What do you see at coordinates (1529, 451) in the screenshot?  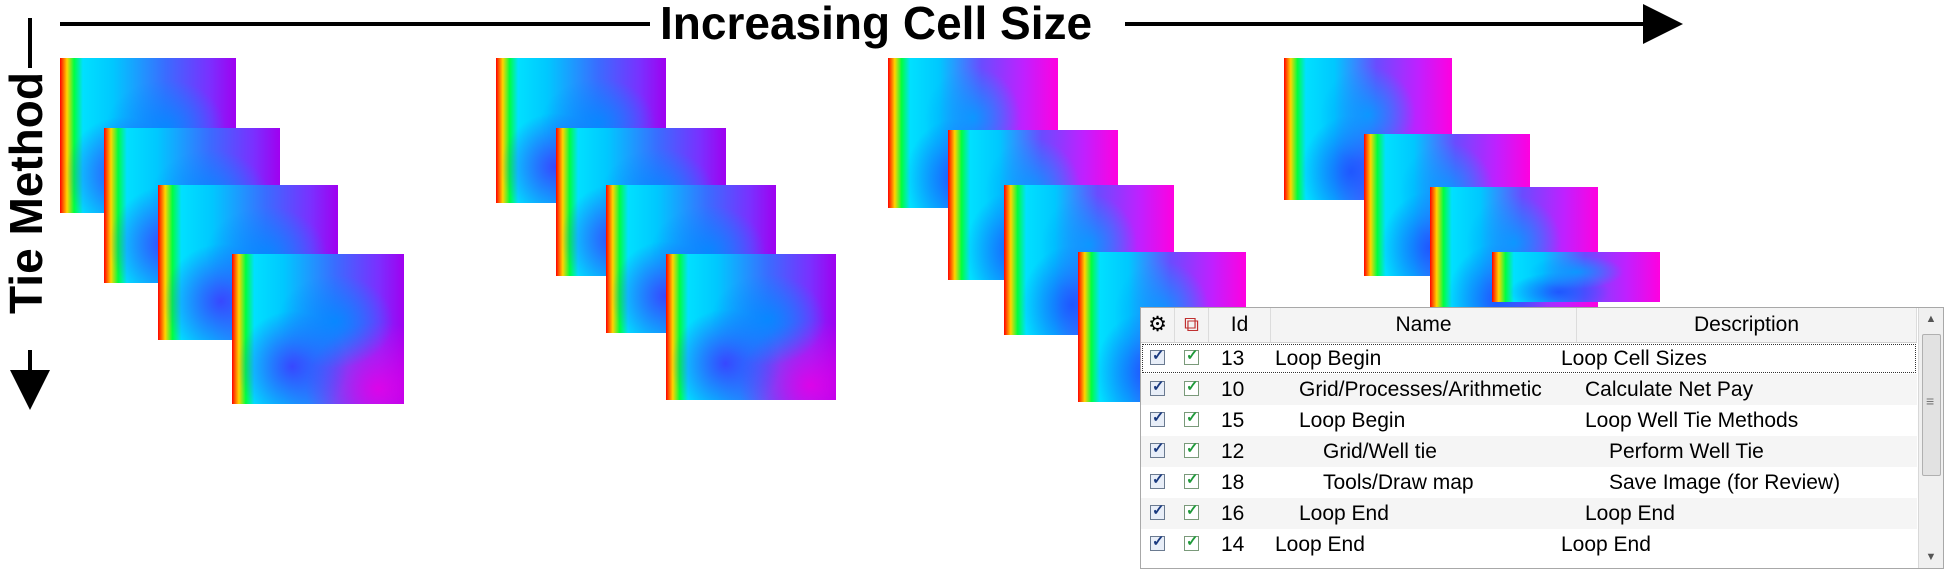 I see `table-row: 12 Grid/Well tie Perform Well Tie` at bounding box center [1529, 451].